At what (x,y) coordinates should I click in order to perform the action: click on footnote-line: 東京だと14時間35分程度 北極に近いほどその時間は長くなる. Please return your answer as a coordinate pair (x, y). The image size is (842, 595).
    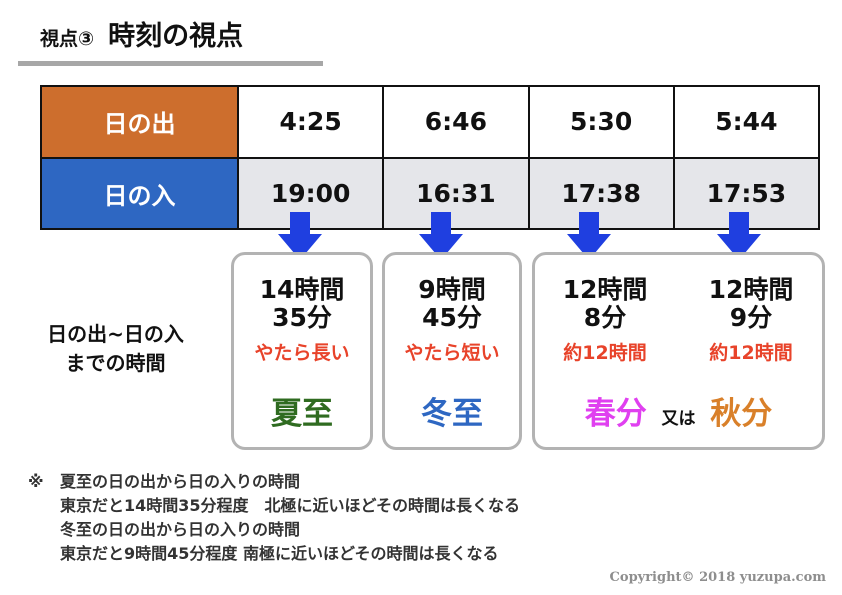
    Looking at the image, I should click on (290, 505).